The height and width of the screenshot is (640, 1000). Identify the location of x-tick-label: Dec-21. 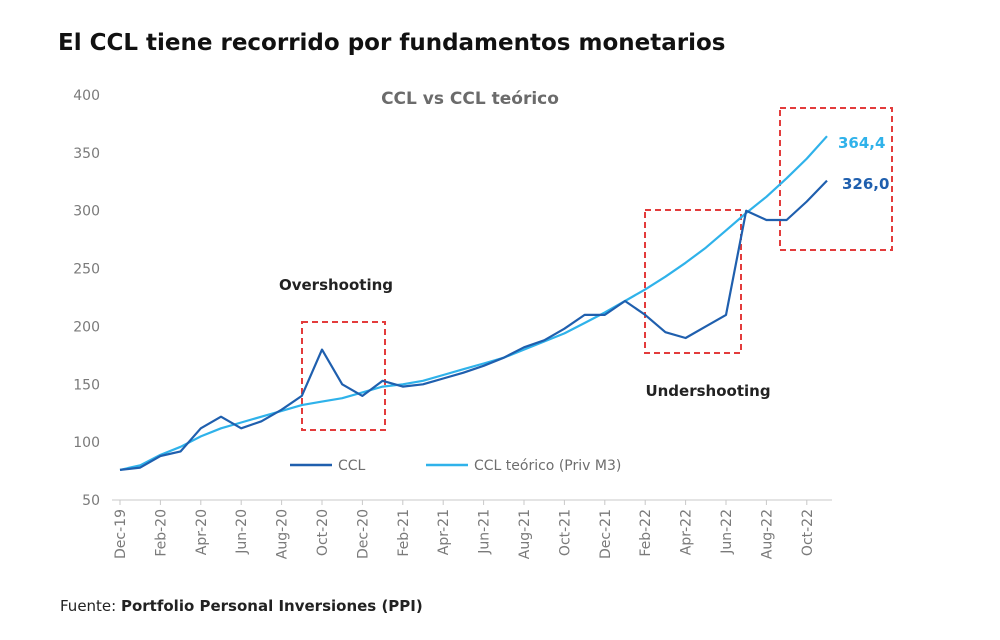
(606, 534).